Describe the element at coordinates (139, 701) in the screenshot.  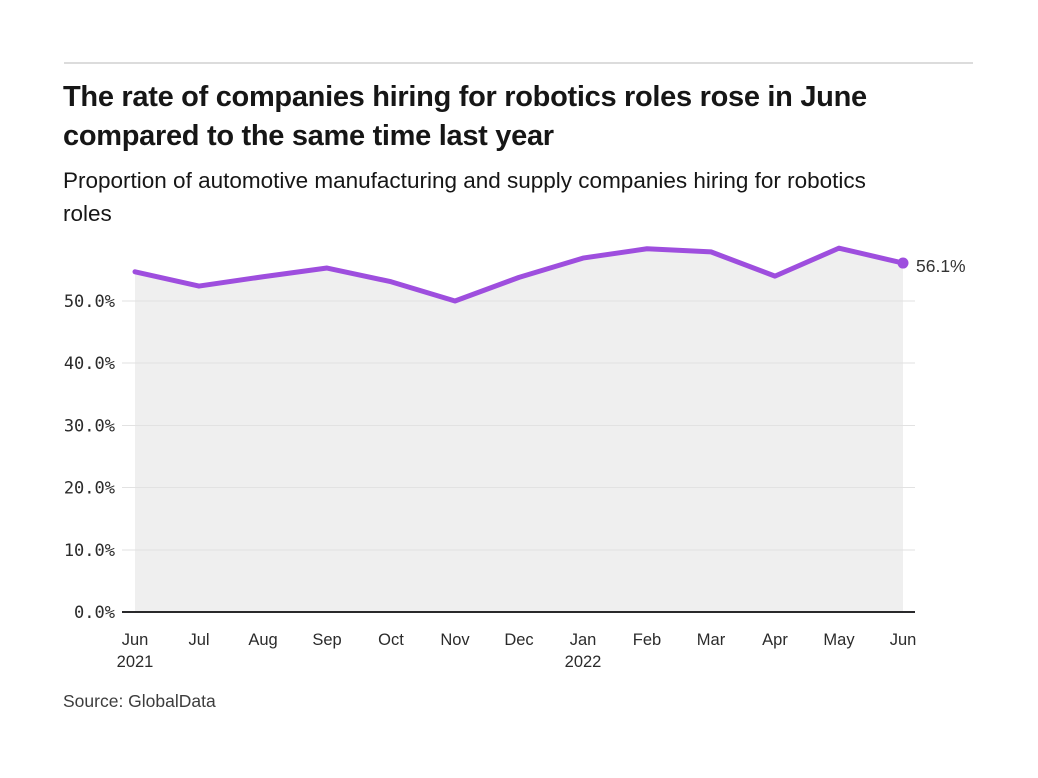
I see `source-attribution: Source: GlobalData` at that location.